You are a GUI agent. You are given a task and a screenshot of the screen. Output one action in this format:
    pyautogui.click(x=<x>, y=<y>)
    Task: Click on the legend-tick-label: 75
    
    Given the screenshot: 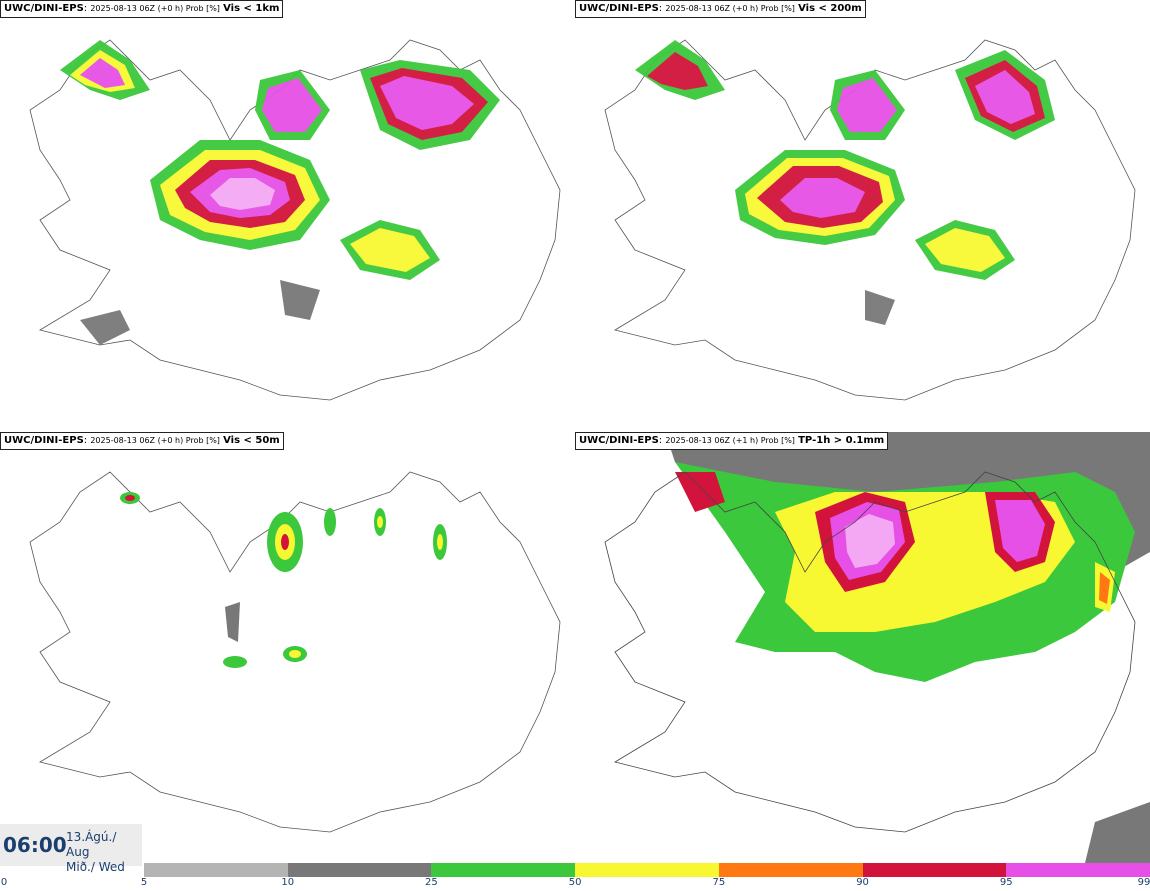 What is the action you would take?
    pyautogui.click(x=719, y=882)
    